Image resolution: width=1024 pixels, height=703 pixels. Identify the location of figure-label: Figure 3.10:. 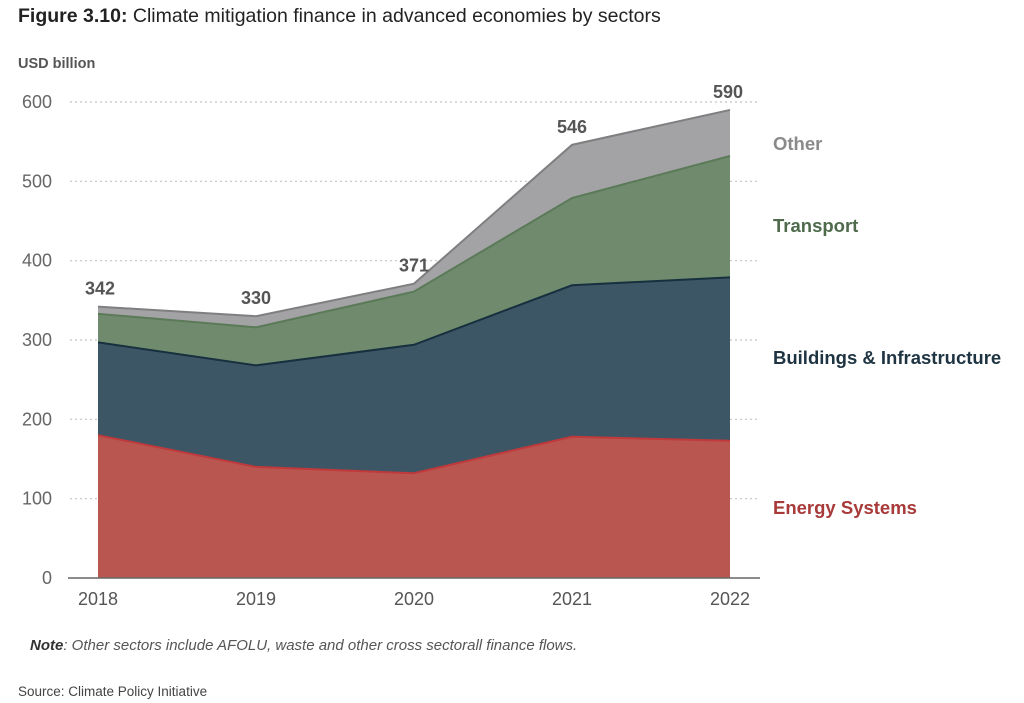
(73, 16).